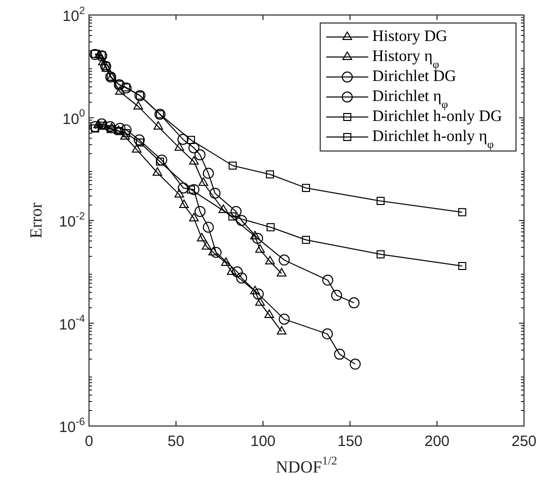 The image size is (539, 490). I want to click on legend-label: Dirichlet DG, so click(414, 77).